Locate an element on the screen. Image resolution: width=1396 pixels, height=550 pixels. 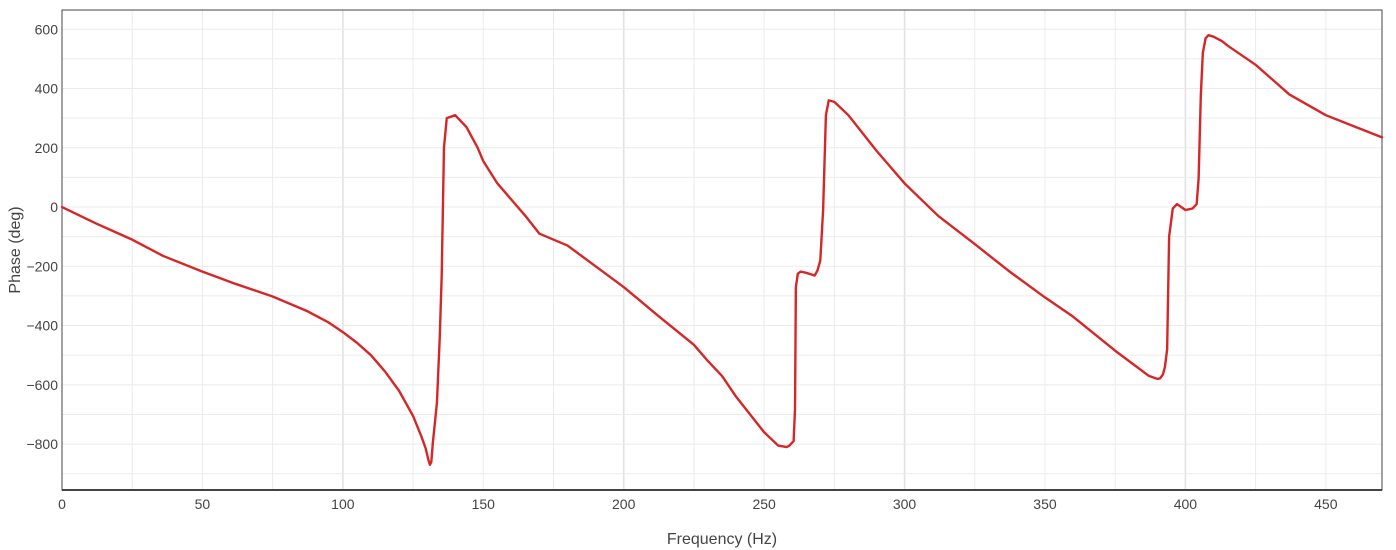
x-tick-label: 350 is located at coordinates (1045, 504).